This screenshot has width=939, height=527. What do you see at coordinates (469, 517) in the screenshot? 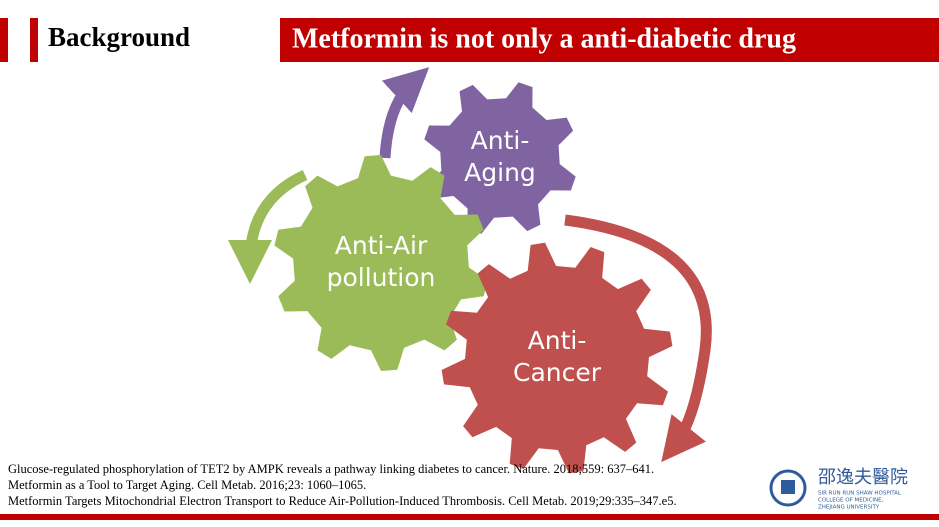
I see `footer-bar` at bounding box center [469, 517].